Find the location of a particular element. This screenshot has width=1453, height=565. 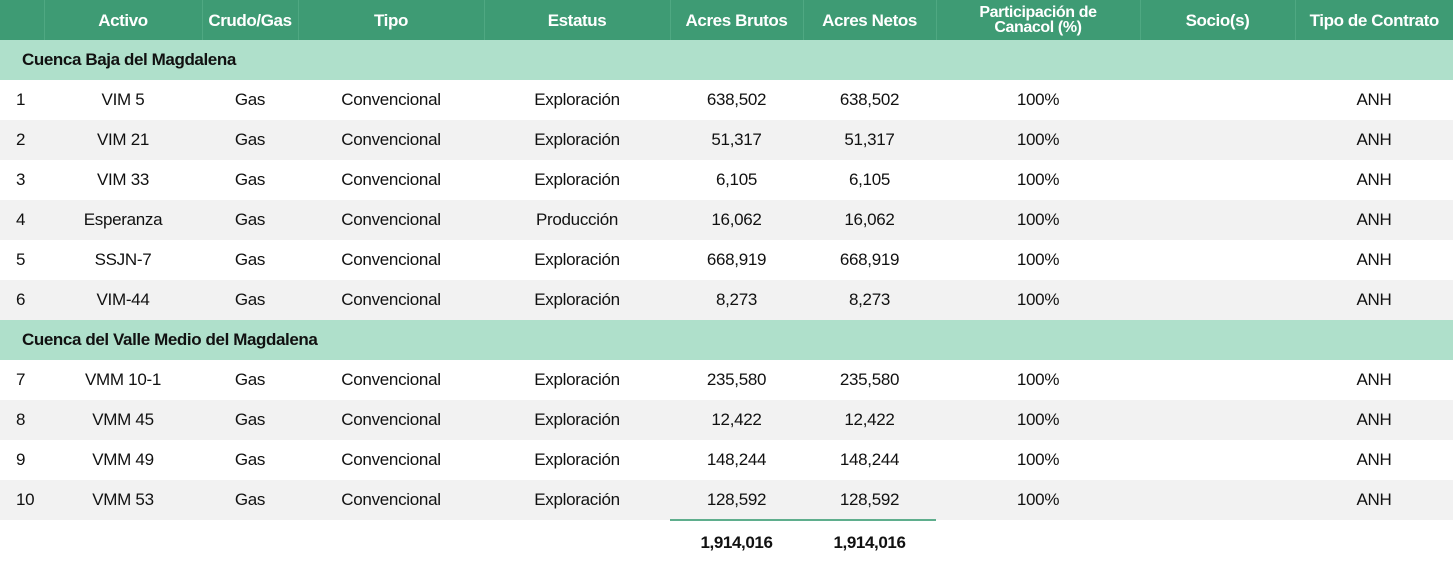

cell-acres-brutos: 16,062 is located at coordinates (736, 219).